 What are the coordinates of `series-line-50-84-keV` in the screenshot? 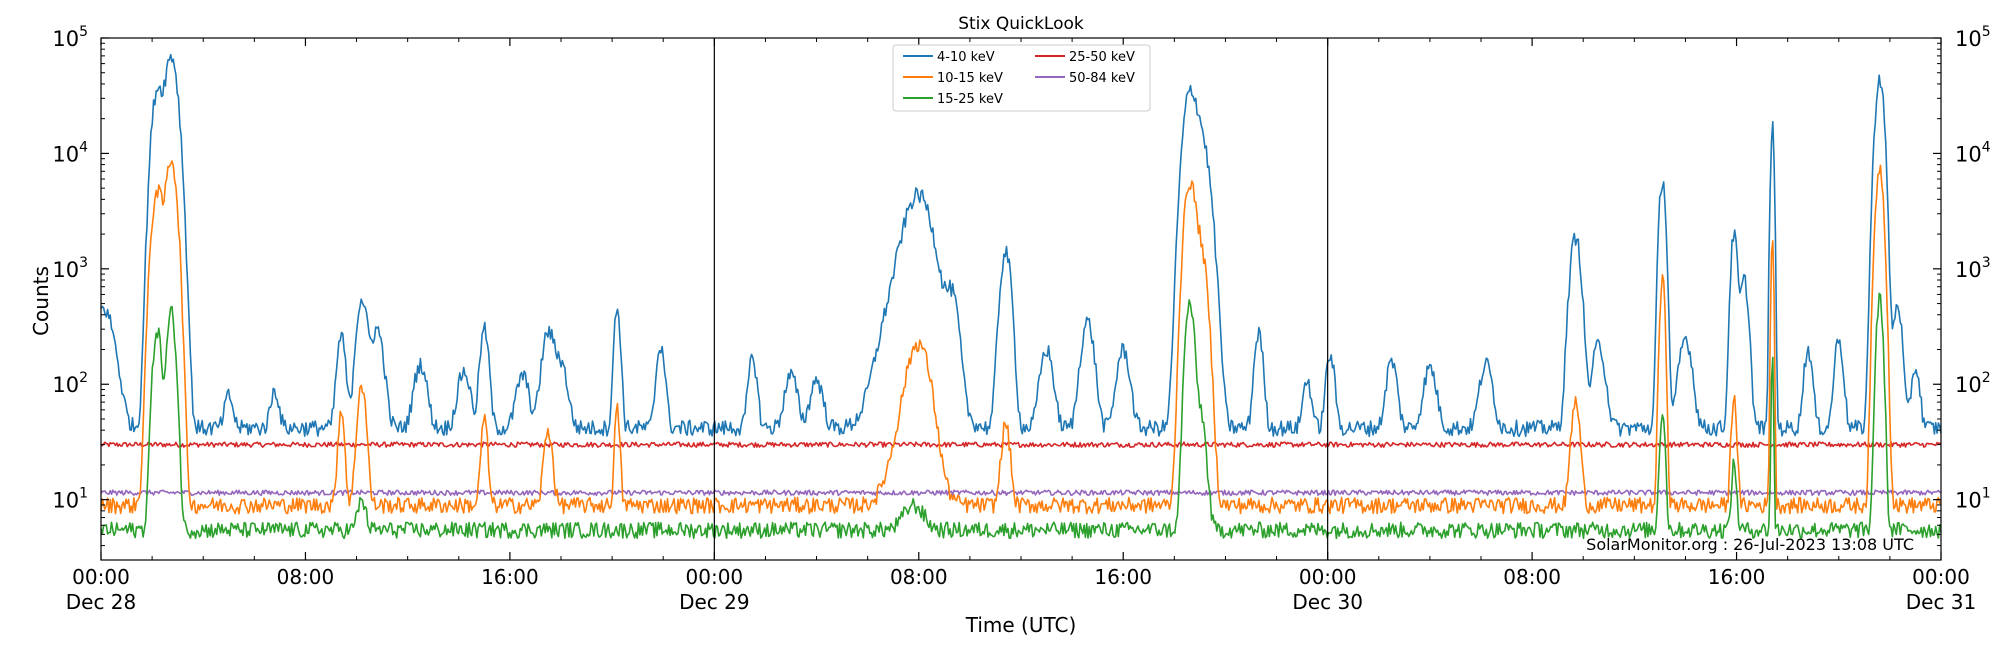 It's located at (1021, 492).